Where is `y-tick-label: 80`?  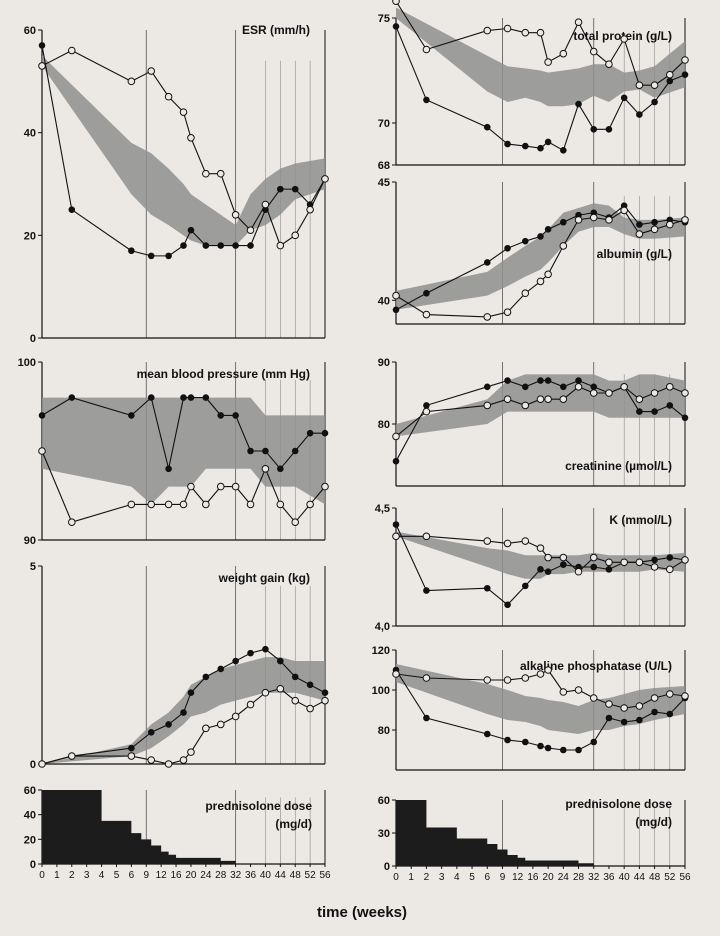
y-tick-label: 80 is located at coordinates (384, 731).